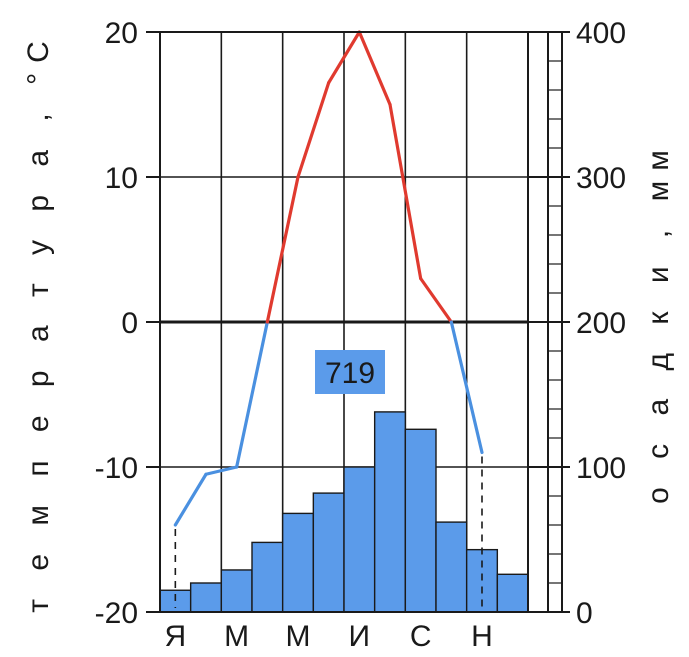 The image size is (689, 657). I want to click on x-tick-label: Я, so click(175, 636).